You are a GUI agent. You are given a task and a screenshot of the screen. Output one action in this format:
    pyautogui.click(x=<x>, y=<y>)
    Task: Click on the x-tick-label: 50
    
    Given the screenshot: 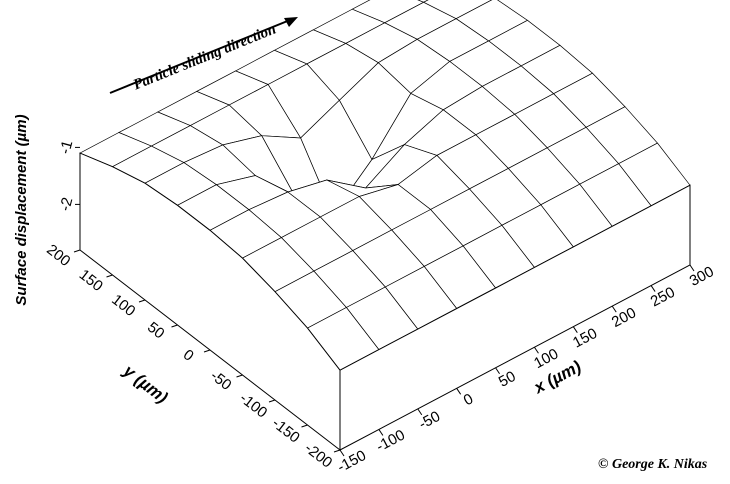 What is the action you would take?
    pyautogui.click(x=507, y=379)
    